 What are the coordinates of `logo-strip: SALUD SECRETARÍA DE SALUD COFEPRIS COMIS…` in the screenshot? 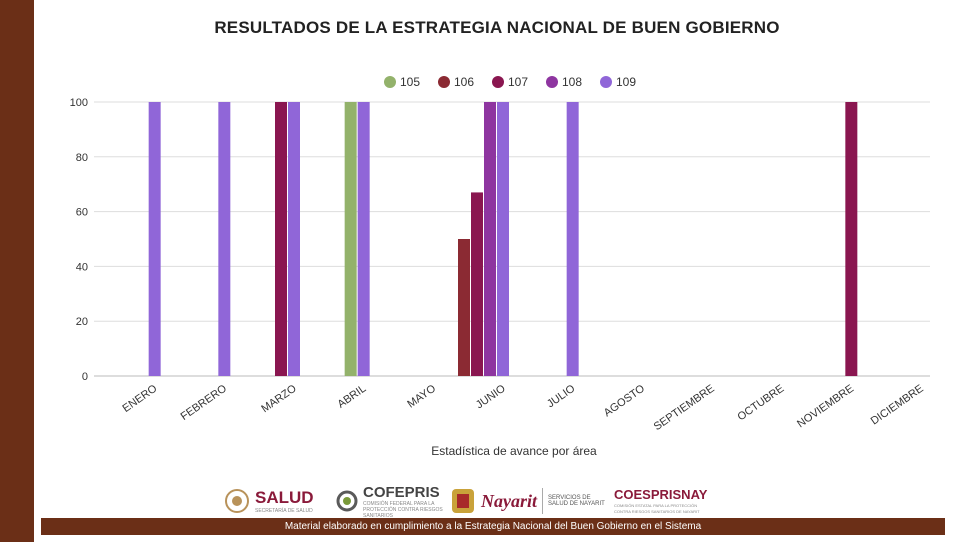 It's located at (480, 501).